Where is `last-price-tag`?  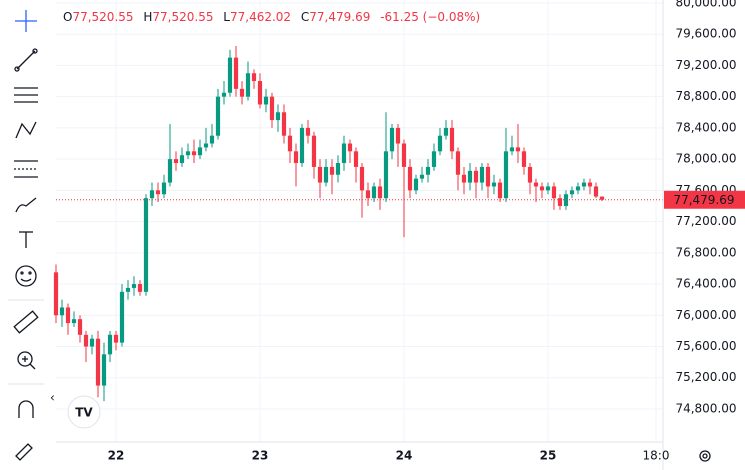 last-price-tag is located at coordinates (704, 199).